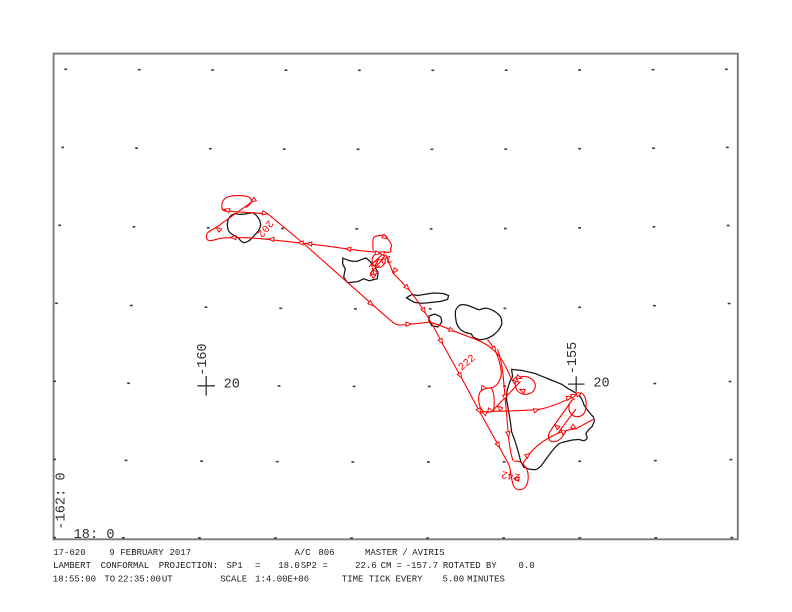  Describe the element at coordinates (111, 553) in the screenshot. I see `svg-text: 9` at that location.